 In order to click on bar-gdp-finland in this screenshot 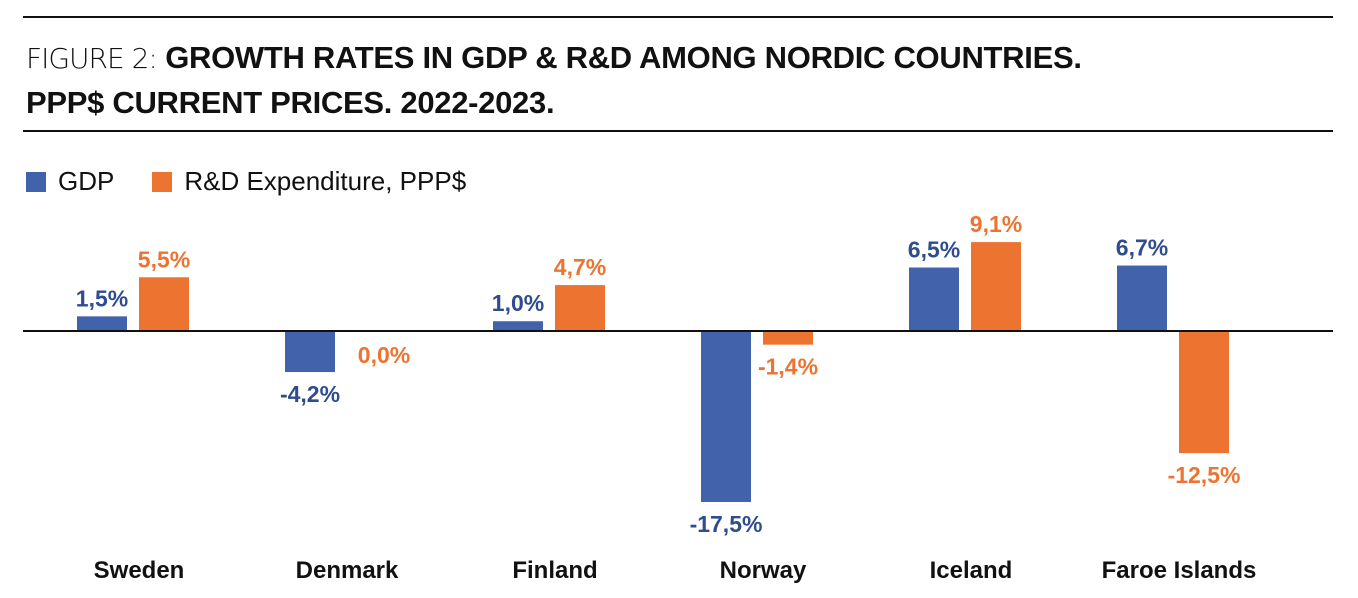, I will do `click(518, 326)`.